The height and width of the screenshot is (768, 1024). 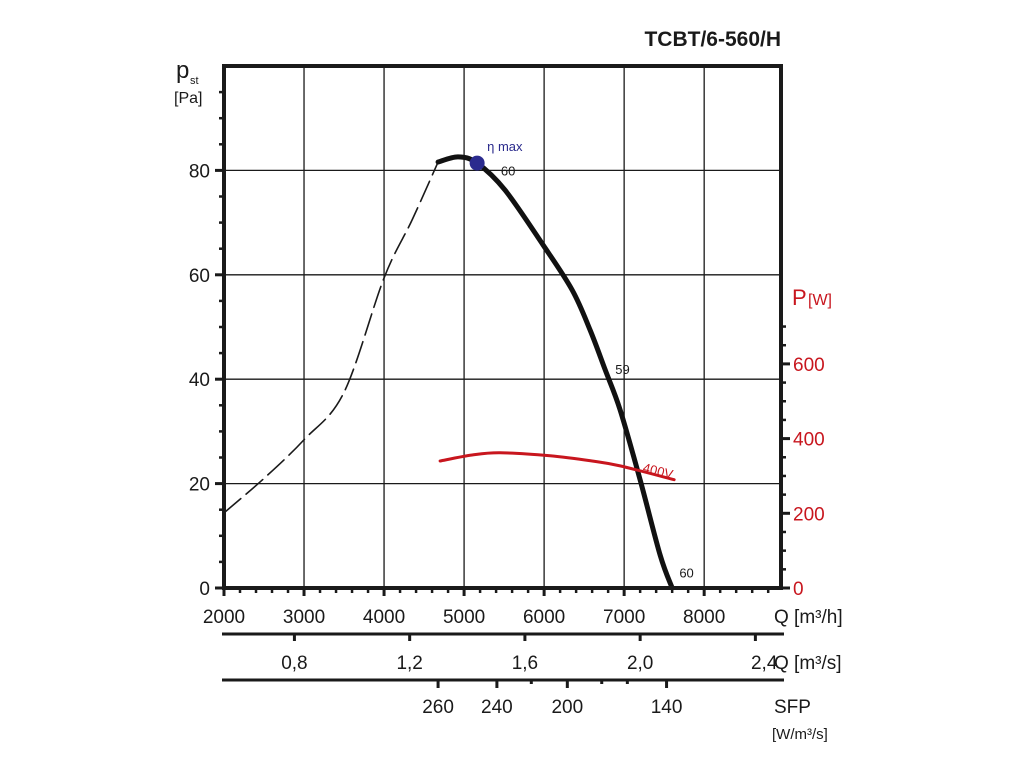 What do you see at coordinates (799, 297) in the screenshot?
I see `y2-axis-label-main: P` at bounding box center [799, 297].